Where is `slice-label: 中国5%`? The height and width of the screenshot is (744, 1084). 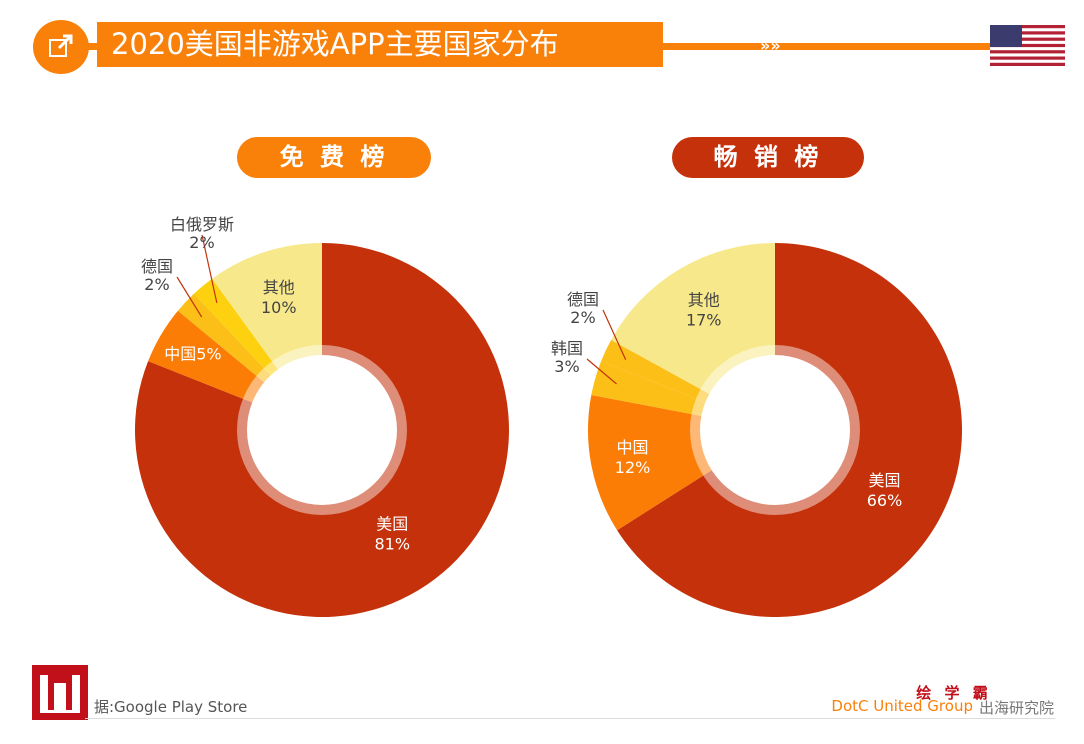
slice-label: 中国5% is located at coordinates (192, 354).